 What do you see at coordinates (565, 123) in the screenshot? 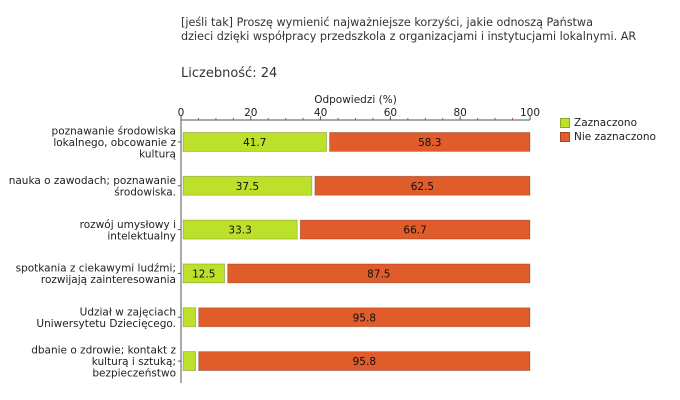
I see `legend-swatch-zaznaczono` at bounding box center [565, 123].